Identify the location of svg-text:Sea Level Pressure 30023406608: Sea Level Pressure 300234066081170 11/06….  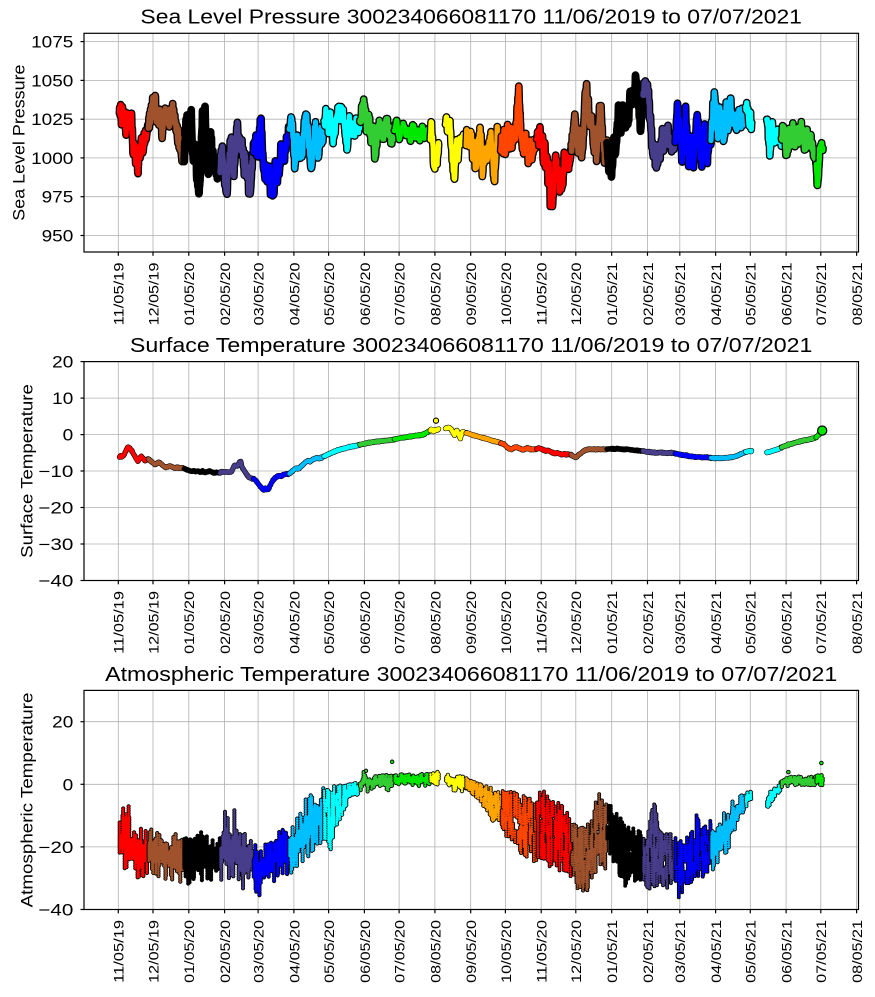
(471, 18).